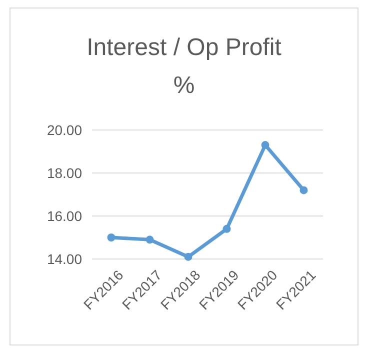 This screenshot has height=360, width=368. I want to click on y-tick-label: 18.00, so click(64, 172).